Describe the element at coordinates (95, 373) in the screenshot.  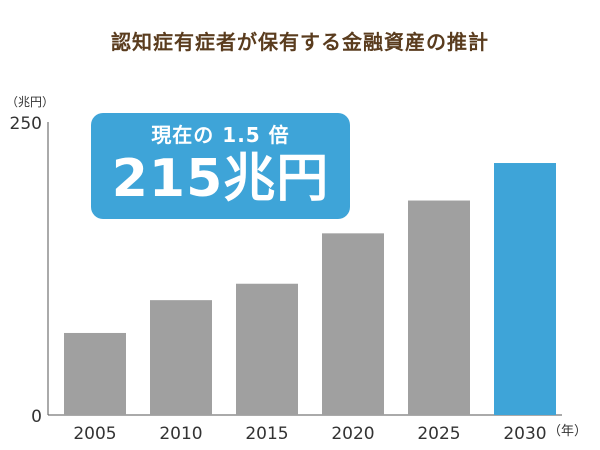
I see `bar-2005` at that location.